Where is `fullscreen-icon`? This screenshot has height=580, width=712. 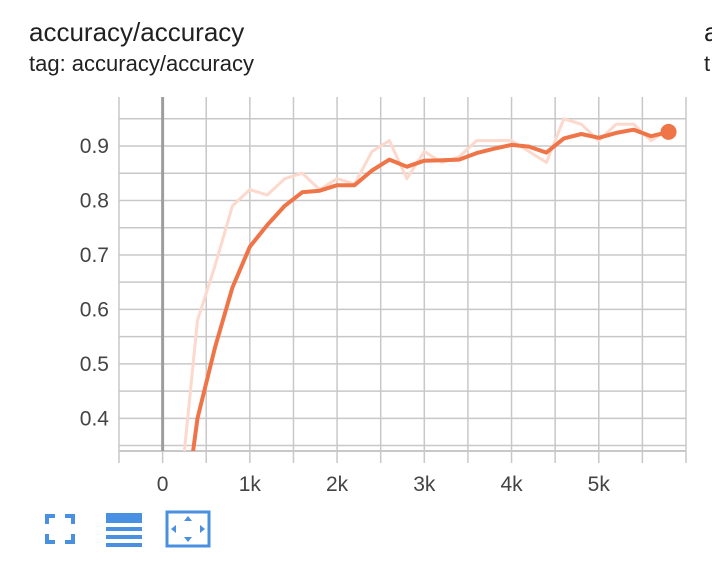
fullscreen-icon is located at coordinates (60, 529).